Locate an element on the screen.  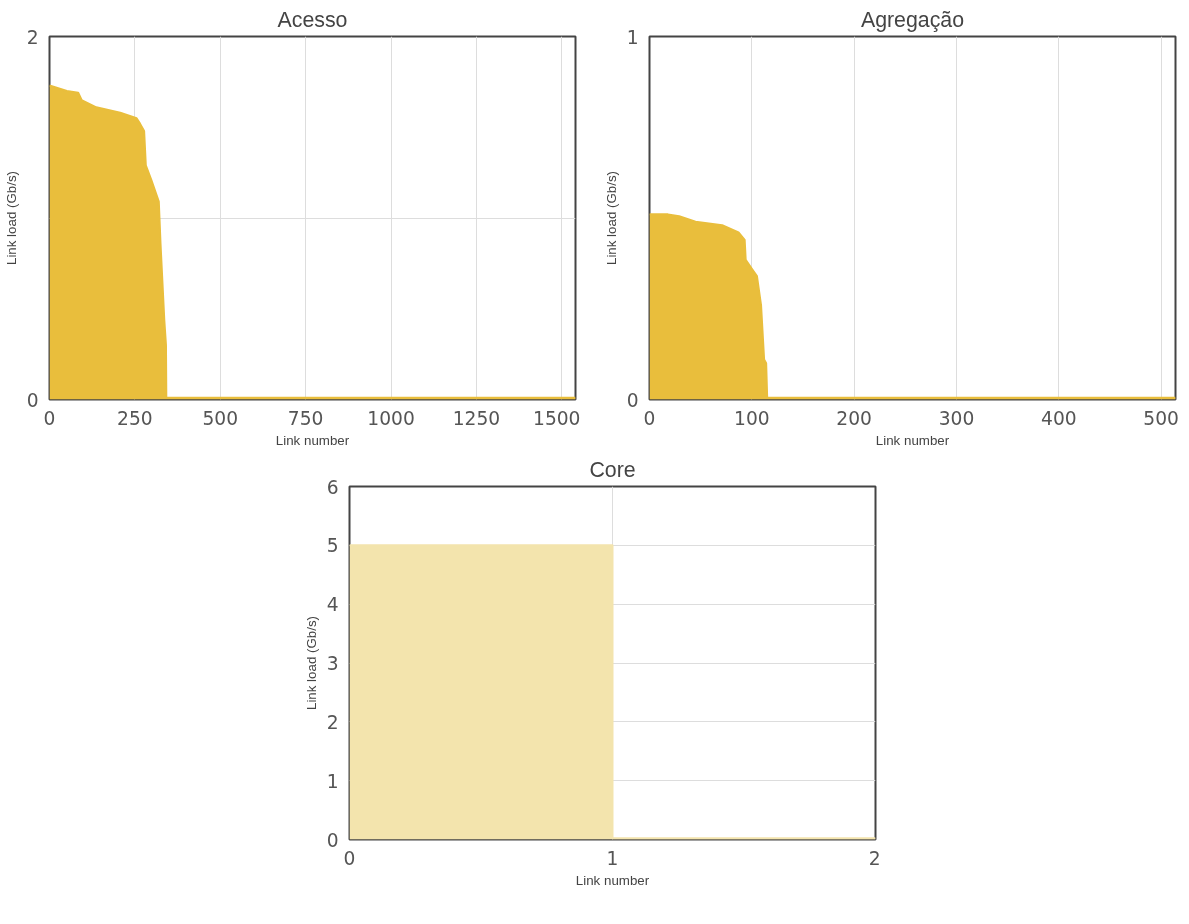
y-tick-label: 4 is located at coordinates (332, 605).